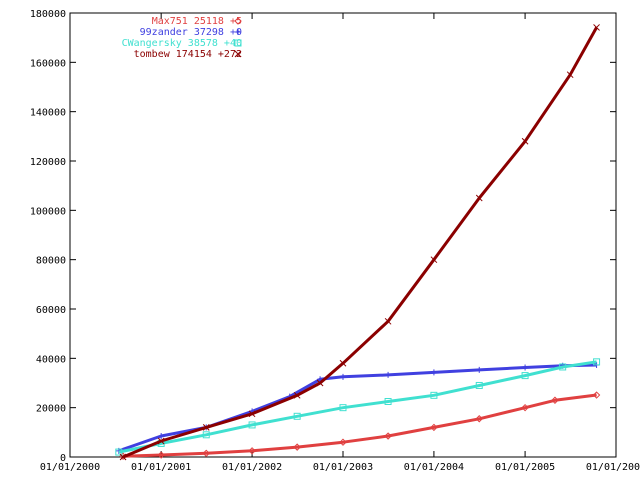 This screenshot has width=640, height=480. Describe the element at coordinates (51, 359) in the screenshot. I see `y-tick-label: 40000` at that location.